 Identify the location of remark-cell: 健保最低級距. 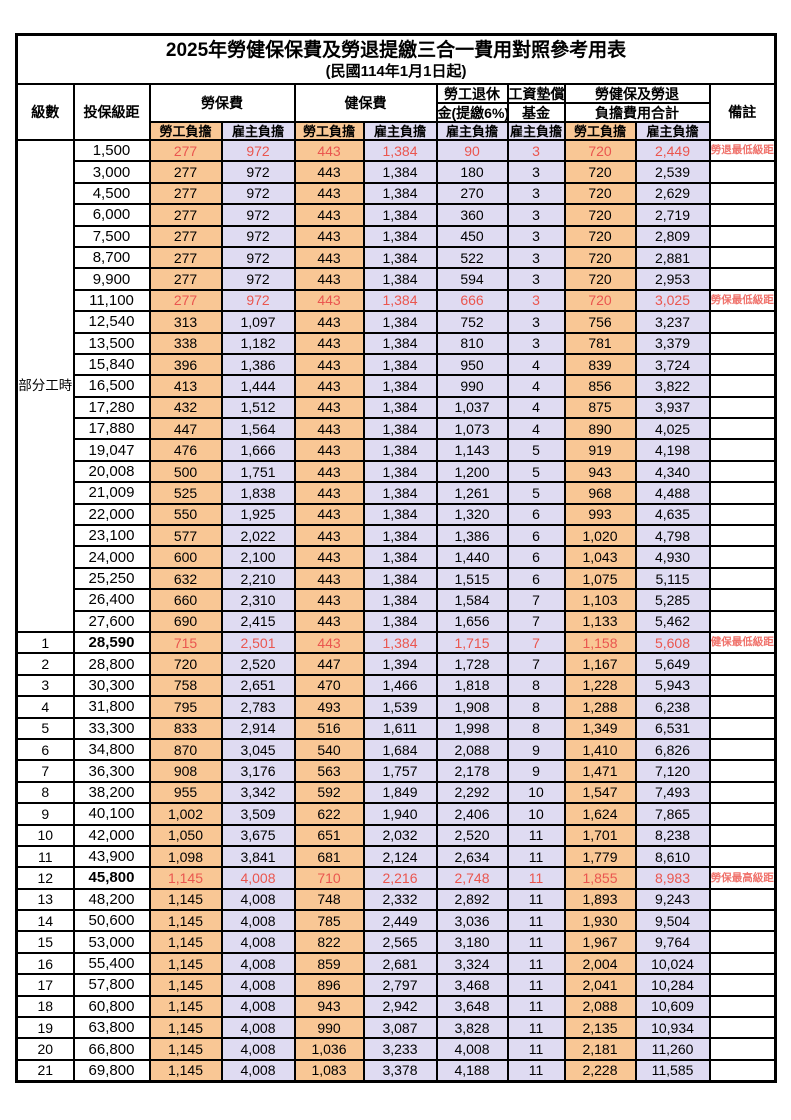
(742, 642).